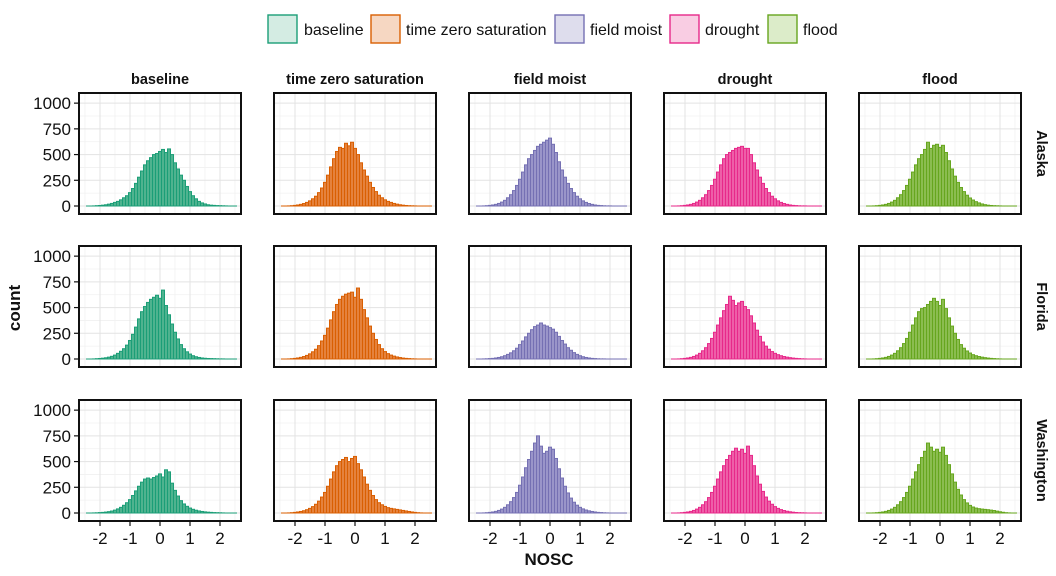 The height and width of the screenshot is (576, 1056). What do you see at coordinates (1041, 154) in the screenshot?
I see `facet-row-label: Alaska` at bounding box center [1041, 154].